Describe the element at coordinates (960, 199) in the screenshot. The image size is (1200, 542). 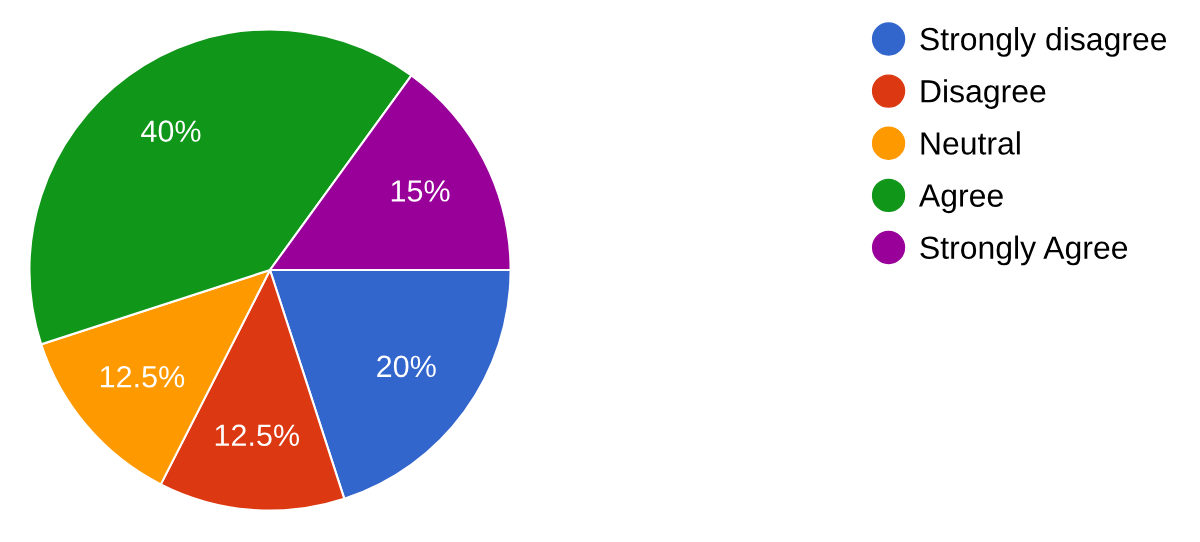
I see `legend-label: Agree` at that location.